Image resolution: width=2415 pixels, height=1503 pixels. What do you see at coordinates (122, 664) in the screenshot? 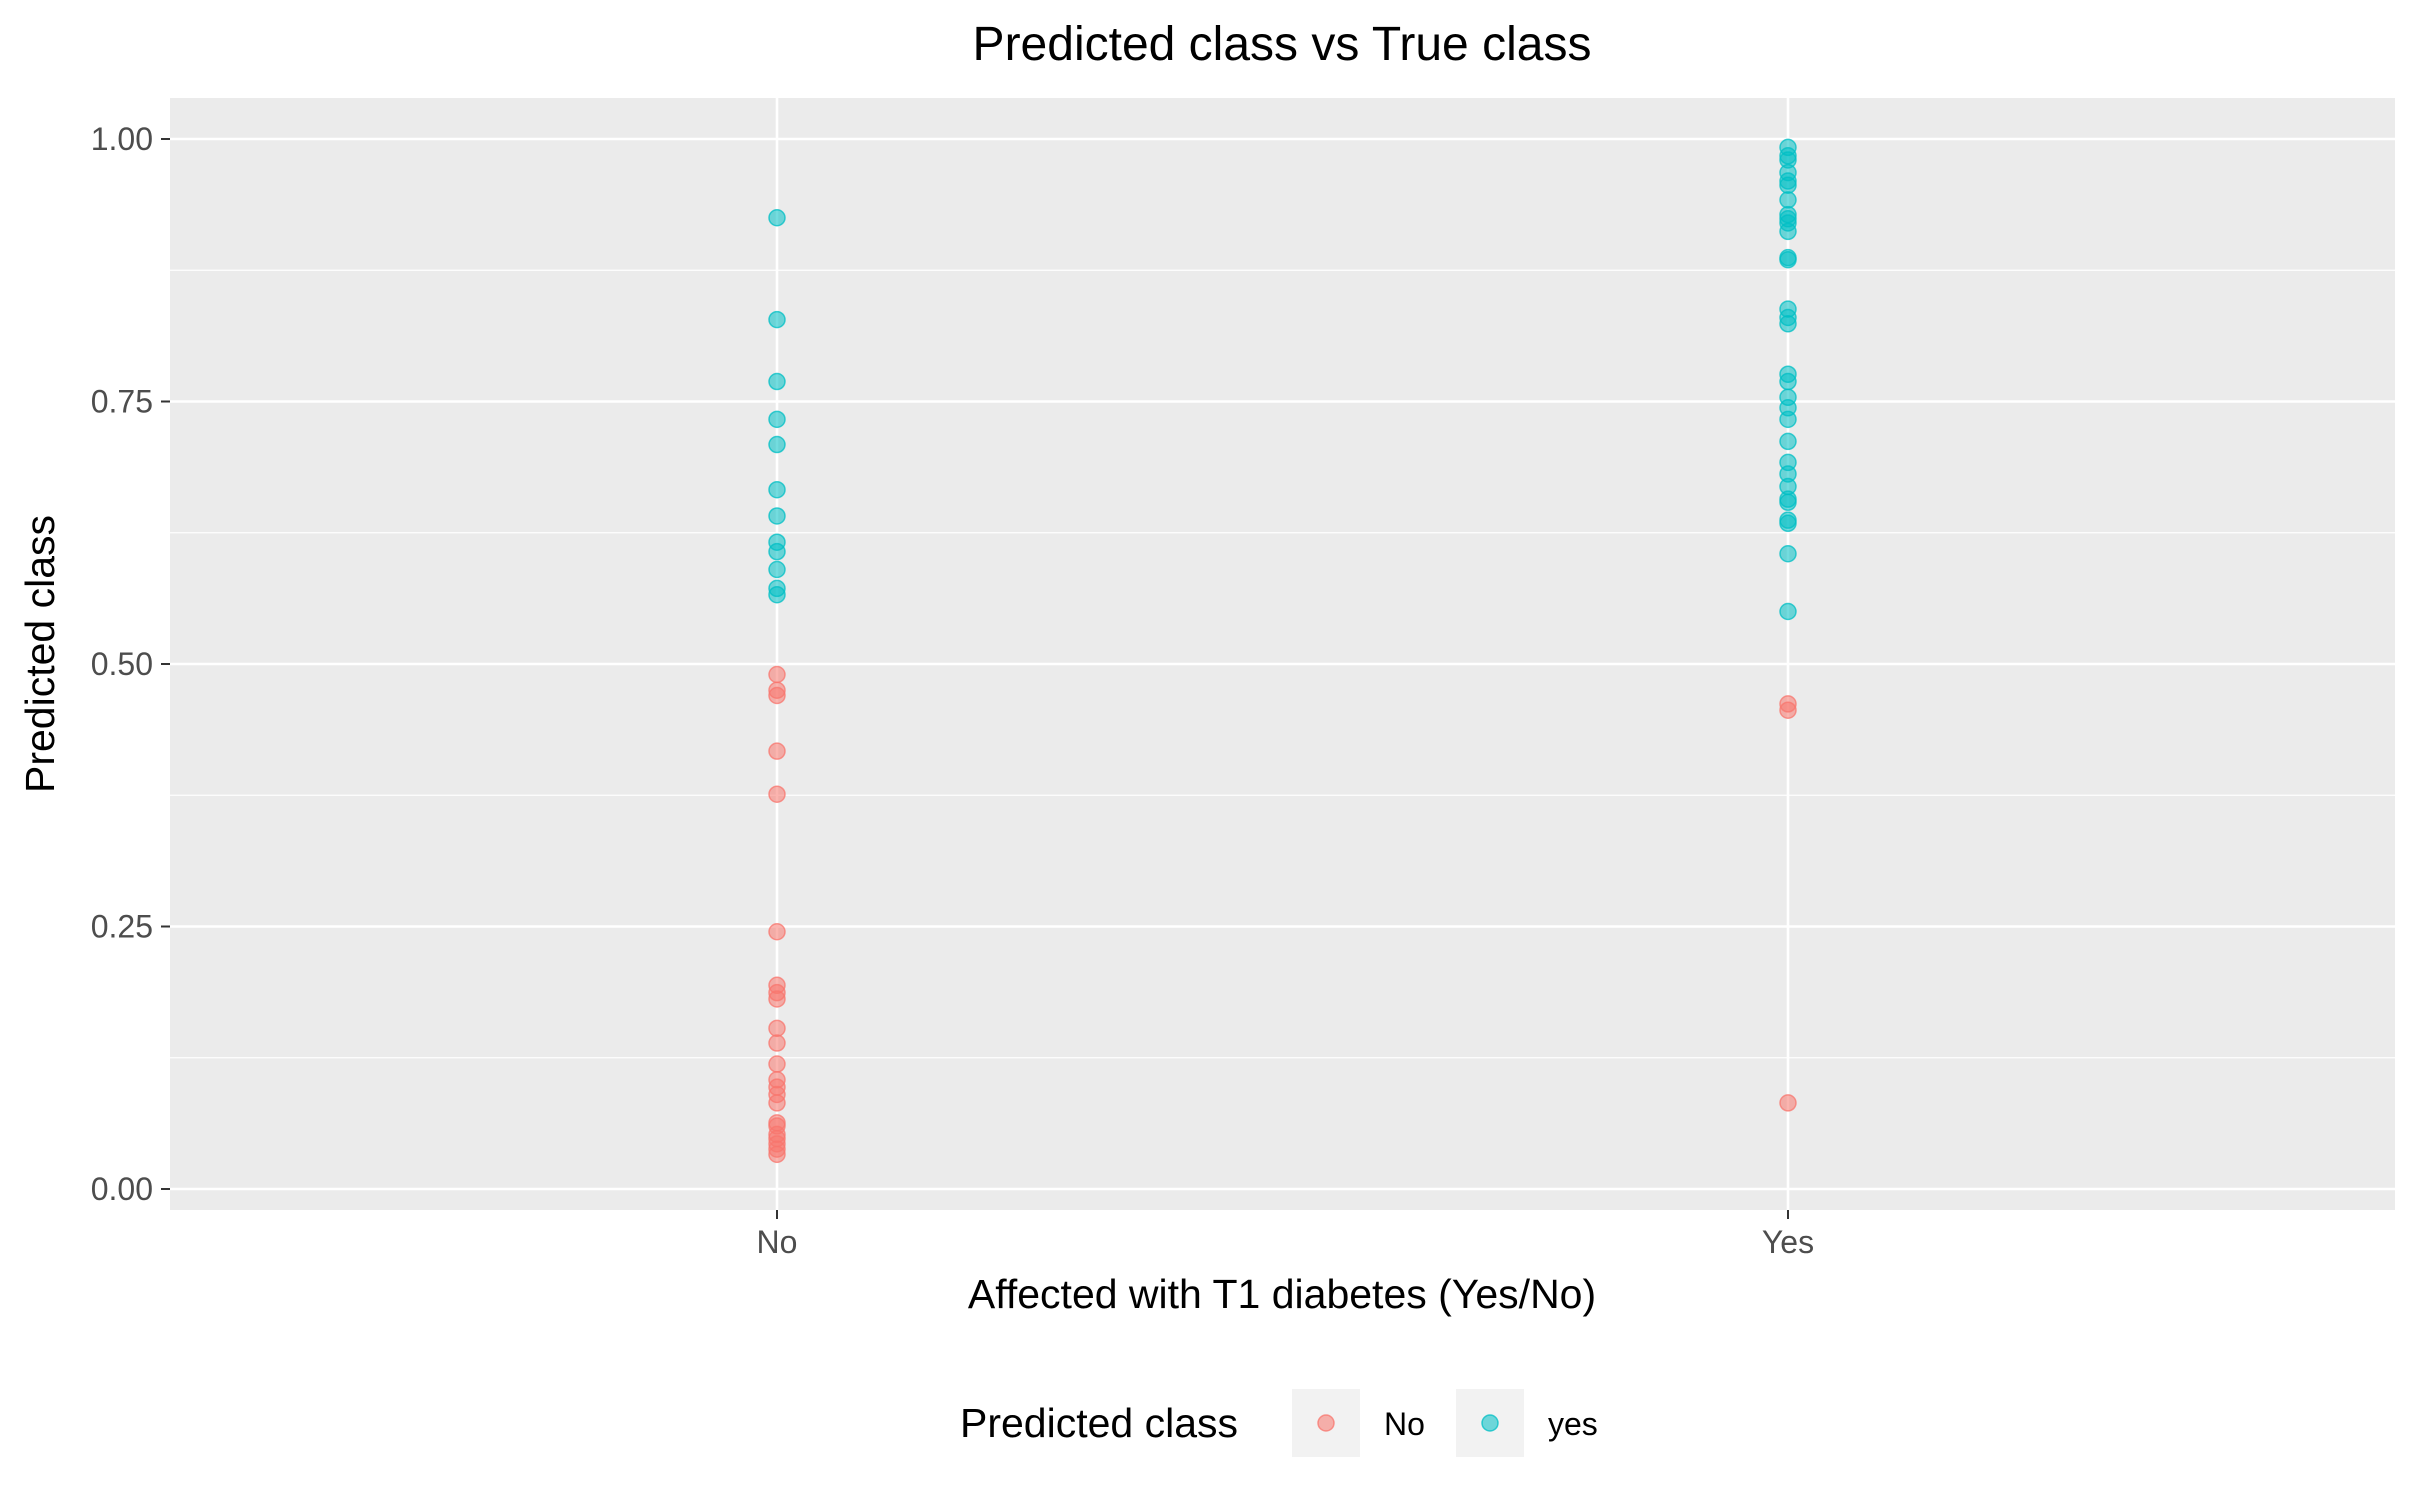
I see `y-tick-label: 0.50` at bounding box center [122, 664].